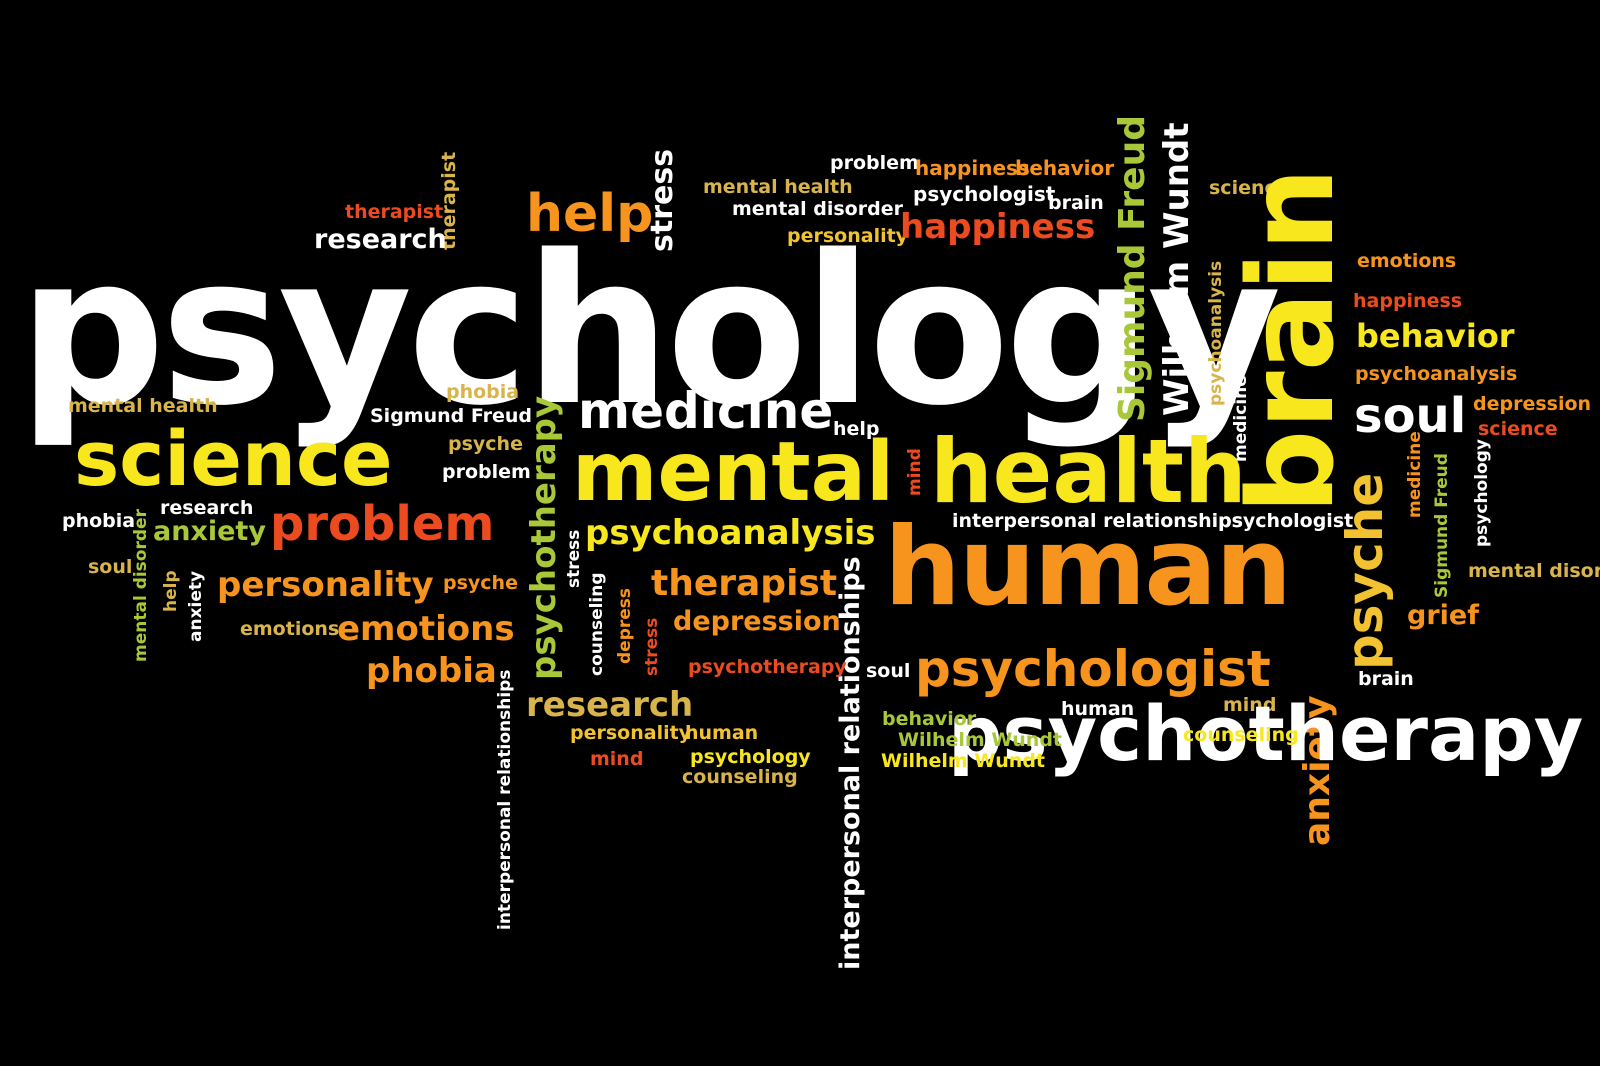  What do you see at coordinates (625, 625) in the screenshot?
I see `word-depress-vertical: depress` at bounding box center [625, 625].